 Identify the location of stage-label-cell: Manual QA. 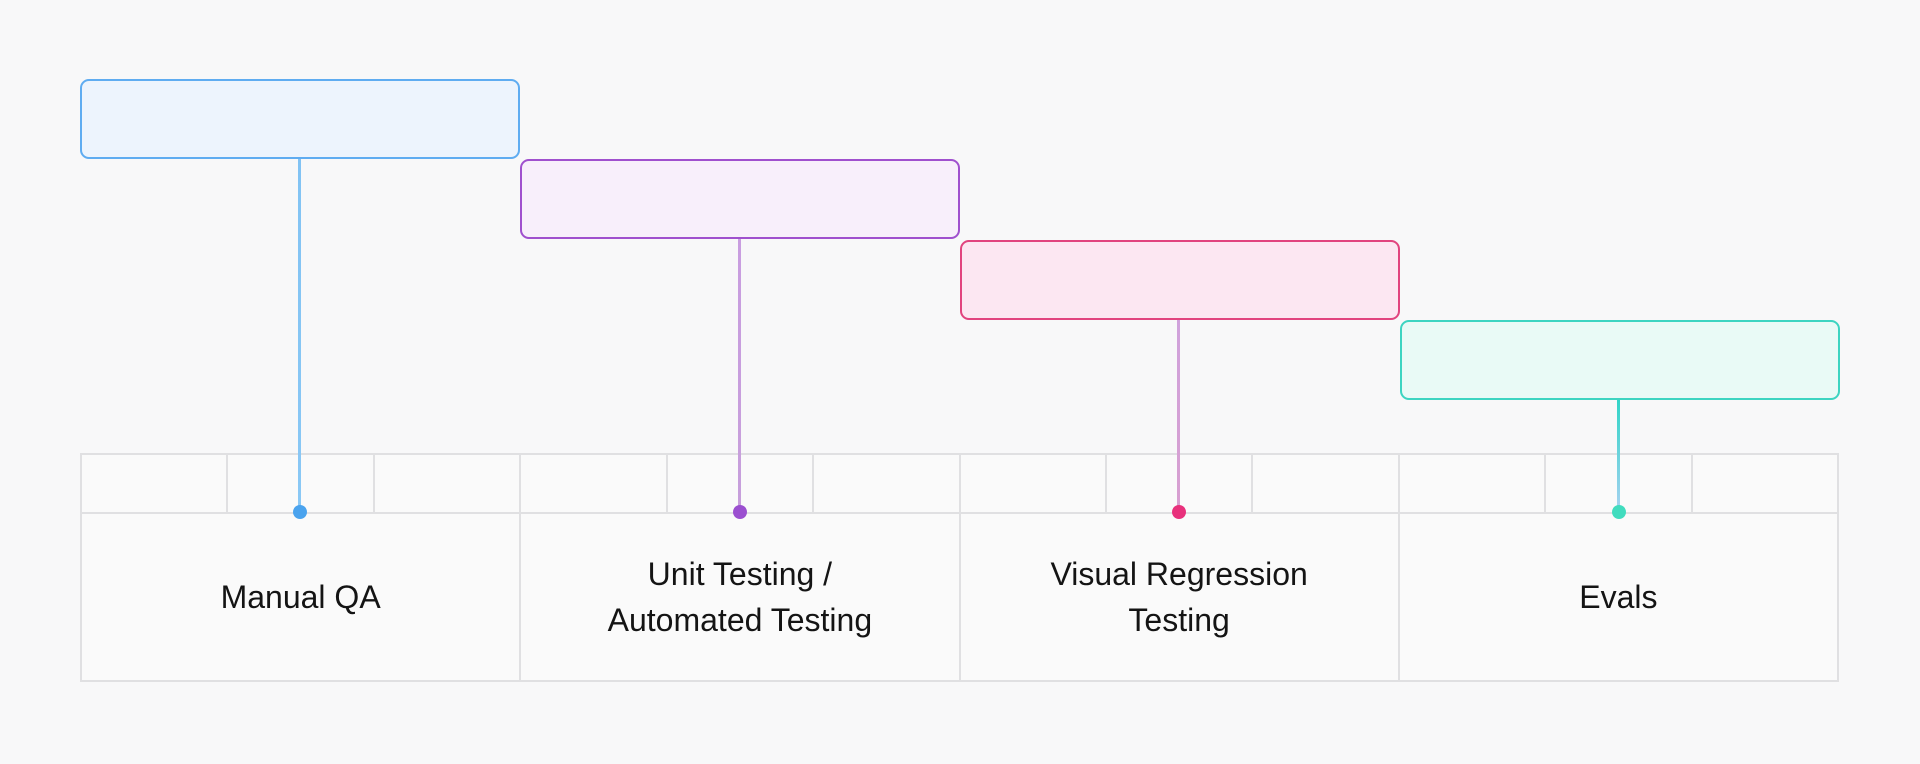
(302, 597).